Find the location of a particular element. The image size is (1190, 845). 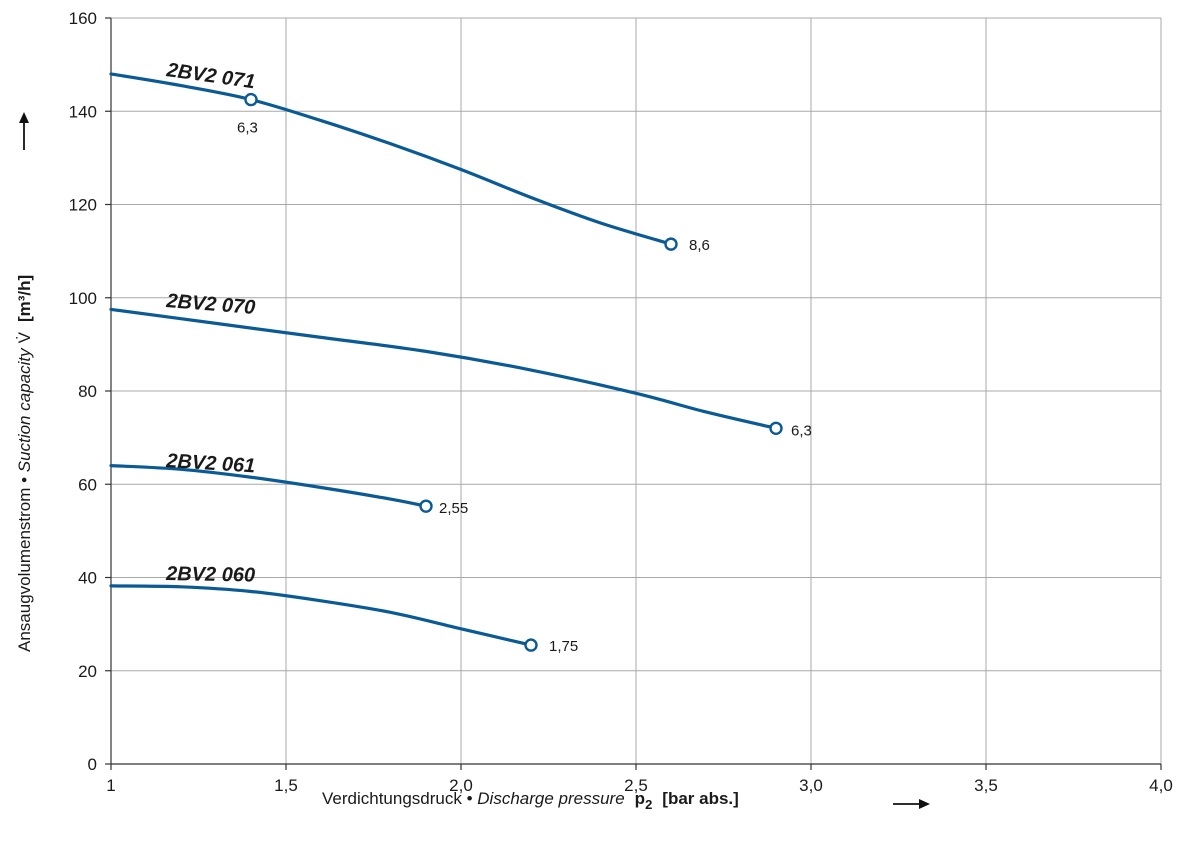

x-tick-labels: 1 1,5 2,0 2,5 3,0 3,5 4,0 is located at coordinates (639, 785).